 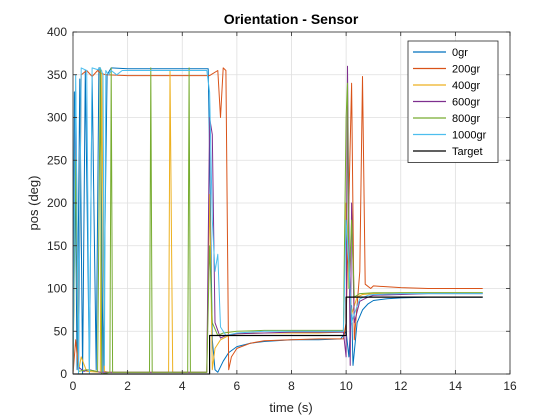 What do you see at coordinates (466, 70) in the screenshot?
I see `legend-label-200gr: 200gr` at bounding box center [466, 70].